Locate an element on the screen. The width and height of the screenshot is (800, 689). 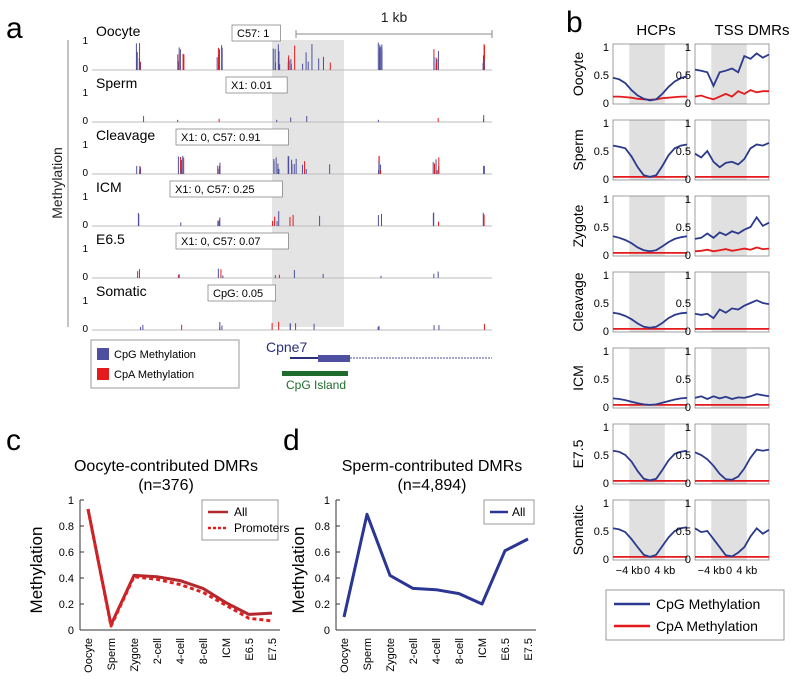
subplot-tss-5: 10.50 is located at coordinates (723, 456).